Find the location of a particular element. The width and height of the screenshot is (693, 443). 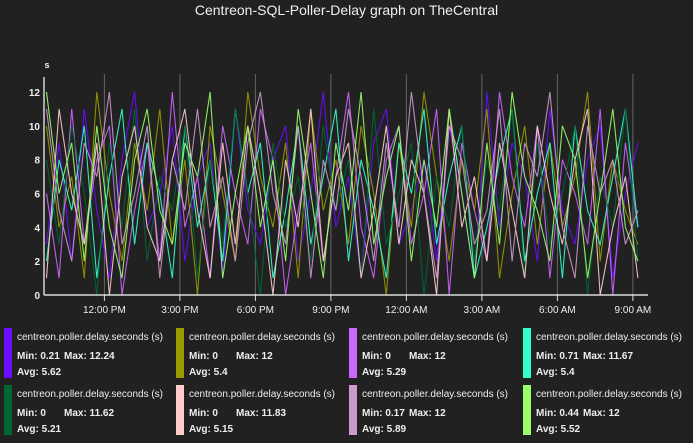

x-tick-label: 6:00 AM is located at coordinates (557, 310).